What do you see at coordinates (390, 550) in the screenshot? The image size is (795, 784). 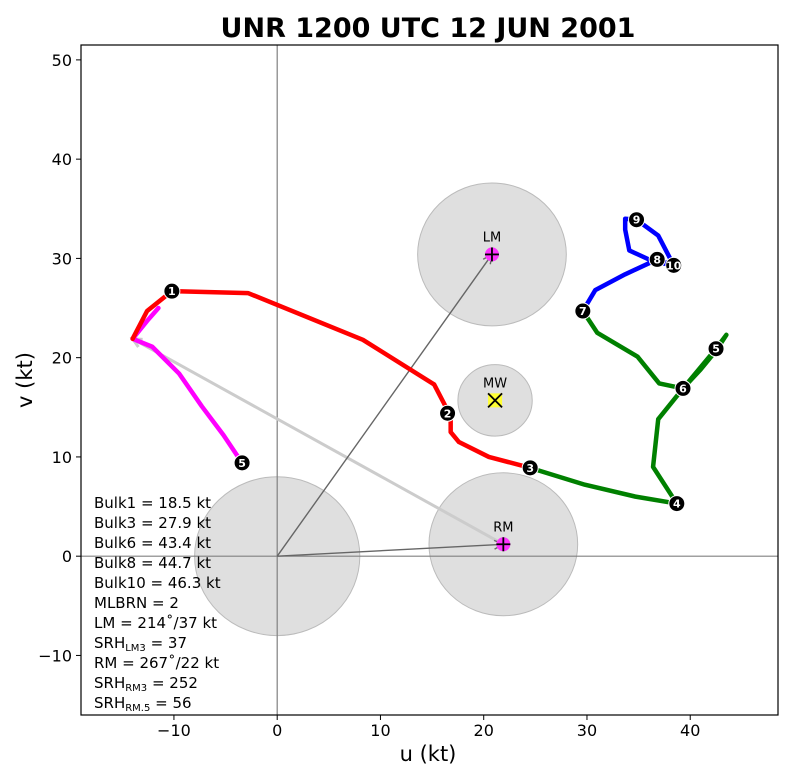 I see `right-mover-vector-shaft` at bounding box center [390, 550].